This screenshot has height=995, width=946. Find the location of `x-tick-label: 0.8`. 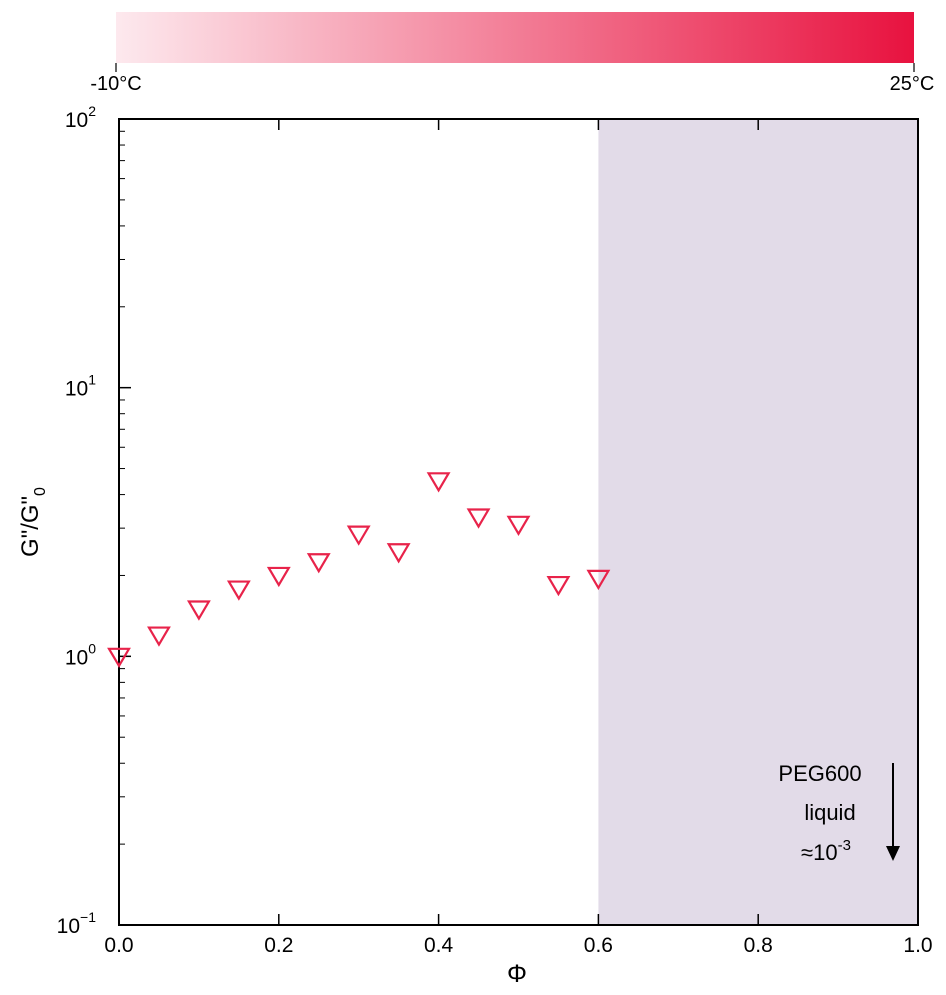

x-tick-label: 0.8 is located at coordinates (758, 945).